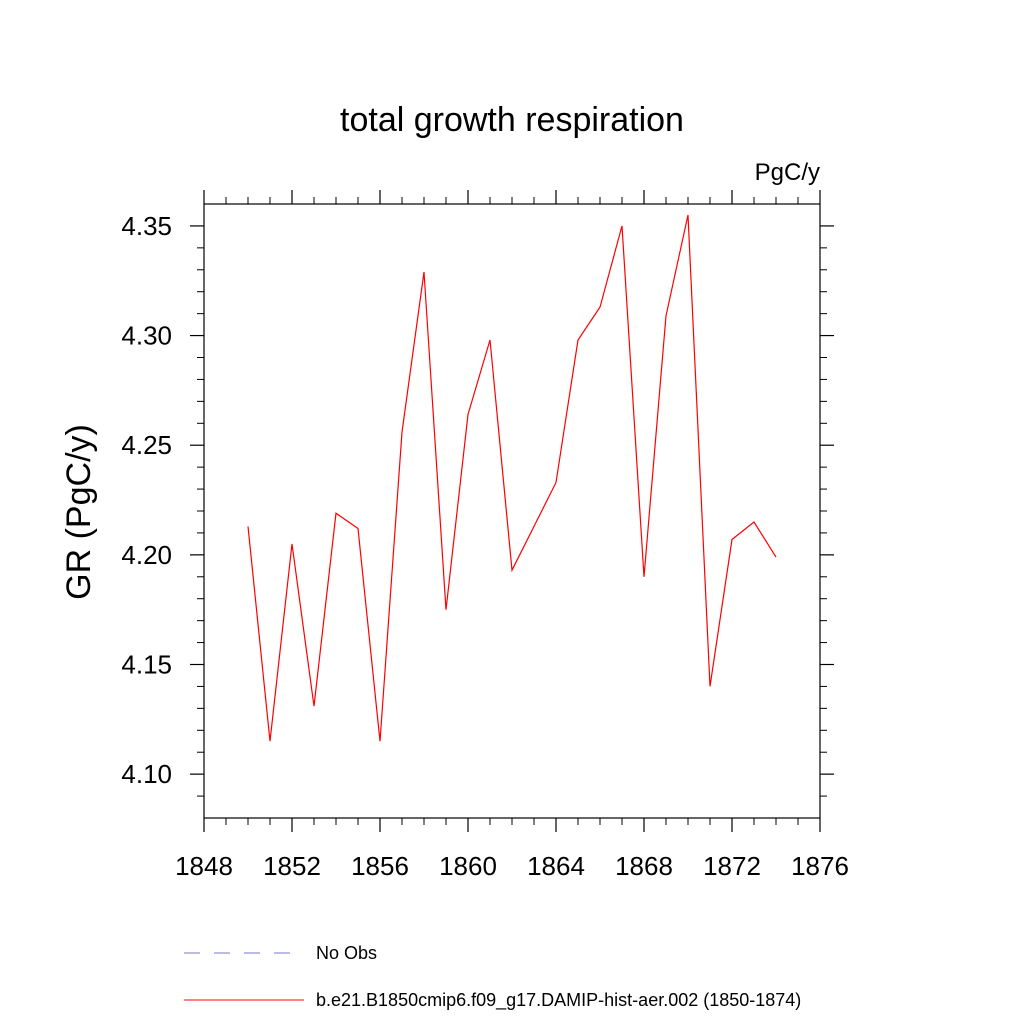  What do you see at coordinates (380, 866) in the screenshot?
I see `x-tick-label: 1856` at bounding box center [380, 866].